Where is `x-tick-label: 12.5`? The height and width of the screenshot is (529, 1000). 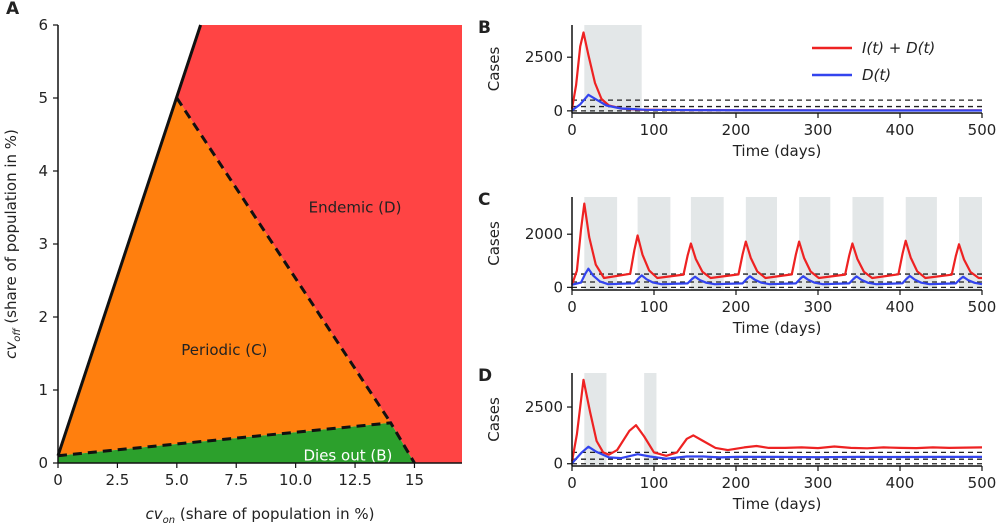 x-tick-label: 12.5 is located at coordinates (354, 480).